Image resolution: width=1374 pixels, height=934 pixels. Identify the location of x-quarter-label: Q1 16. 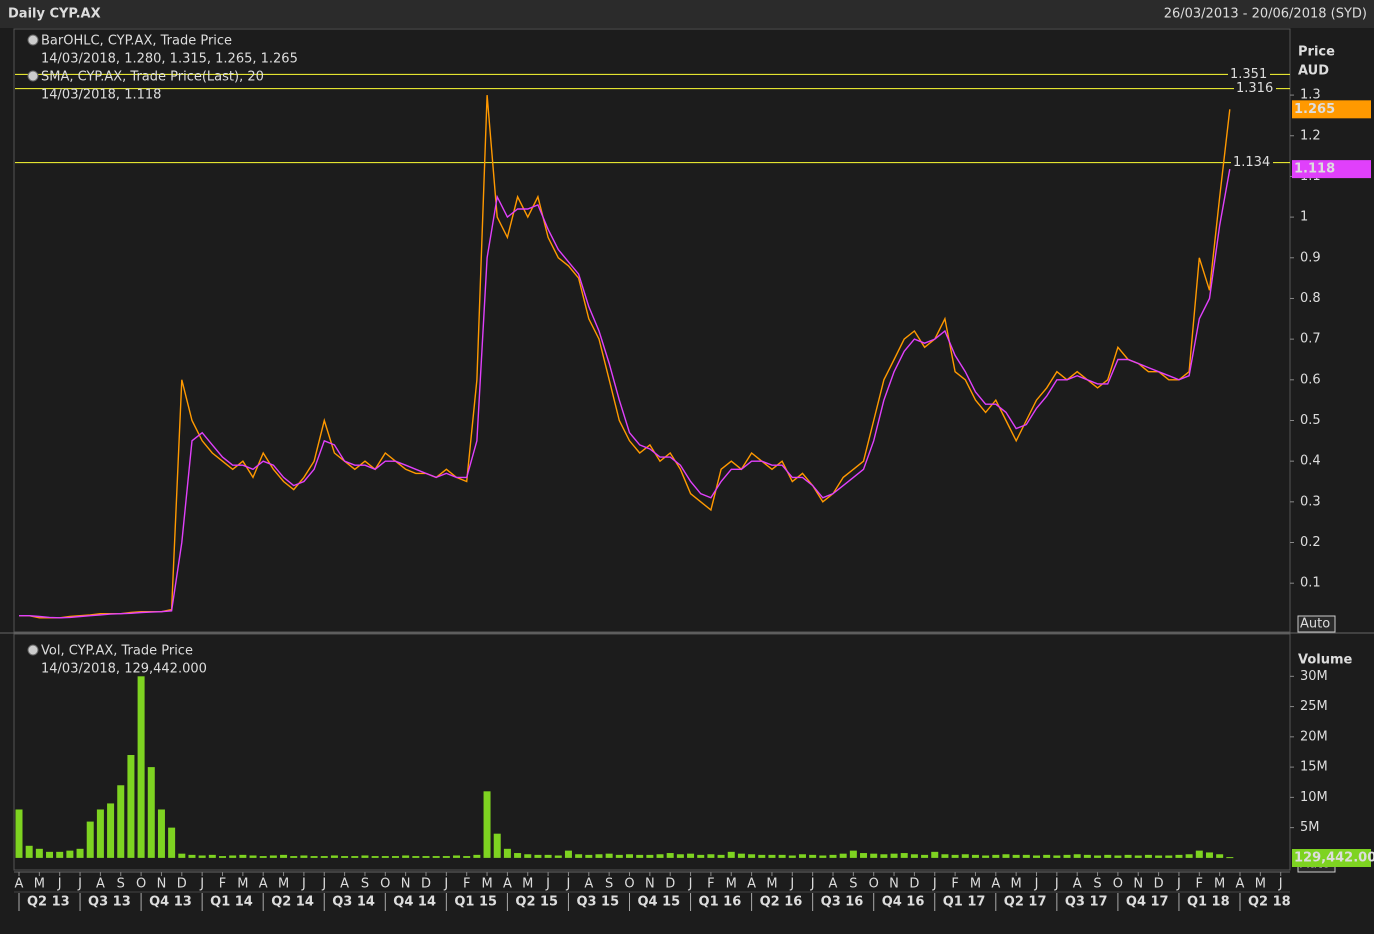
(720, 902).